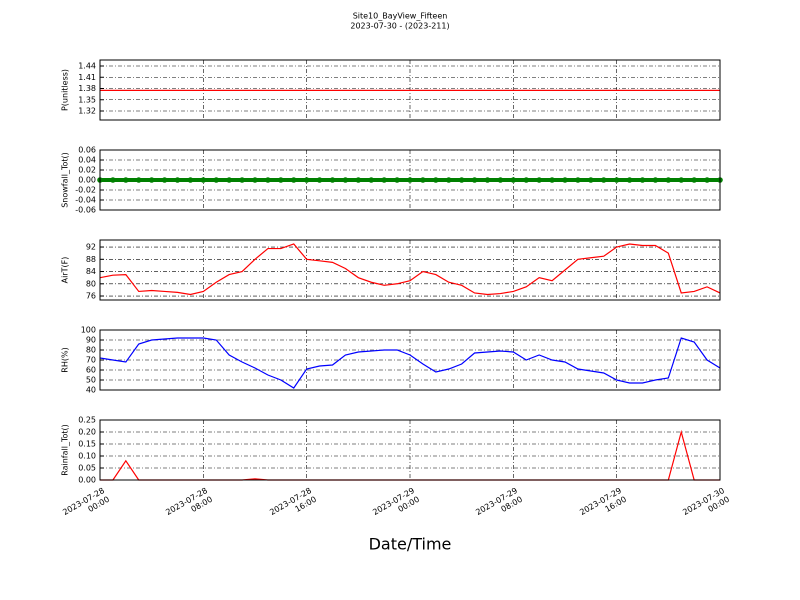 Image resolution: width=800 pixels, height=600 pixels. Describe the element at coordinates (91, 390) in the screenshot. I see `y-tick-label: 40` at that location.